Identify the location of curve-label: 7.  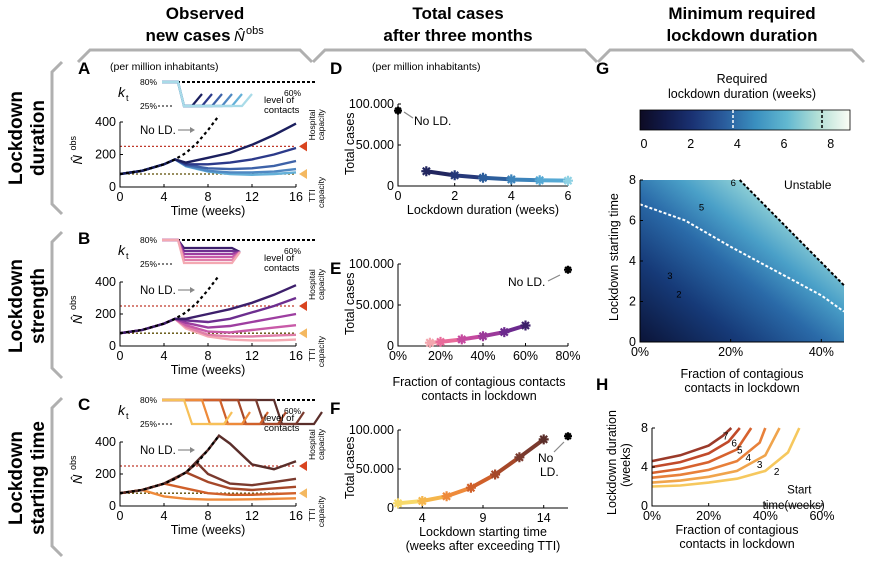
(726, 437).